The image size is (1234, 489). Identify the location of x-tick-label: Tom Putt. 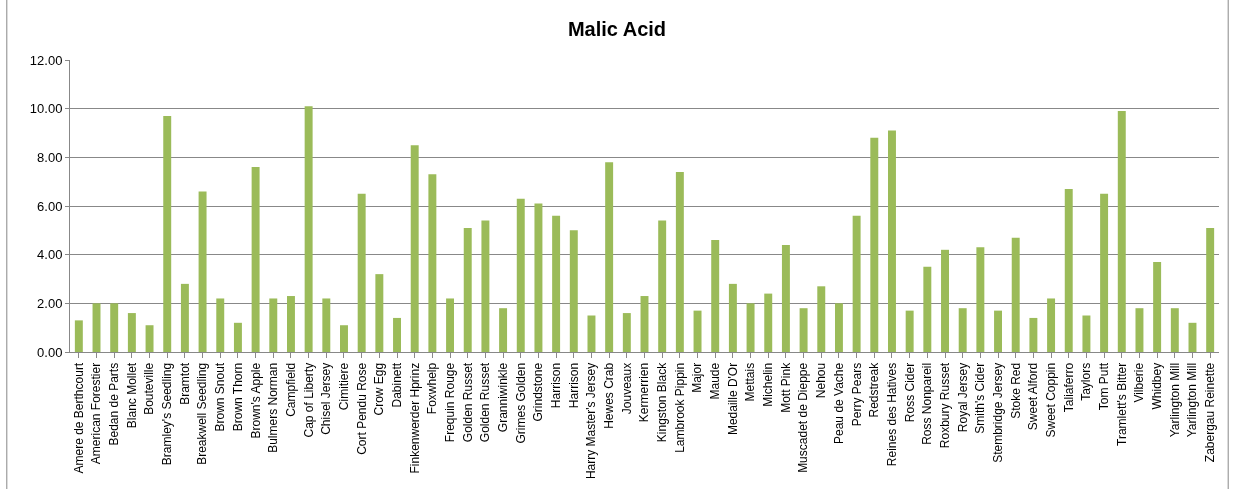
(1104, 386).